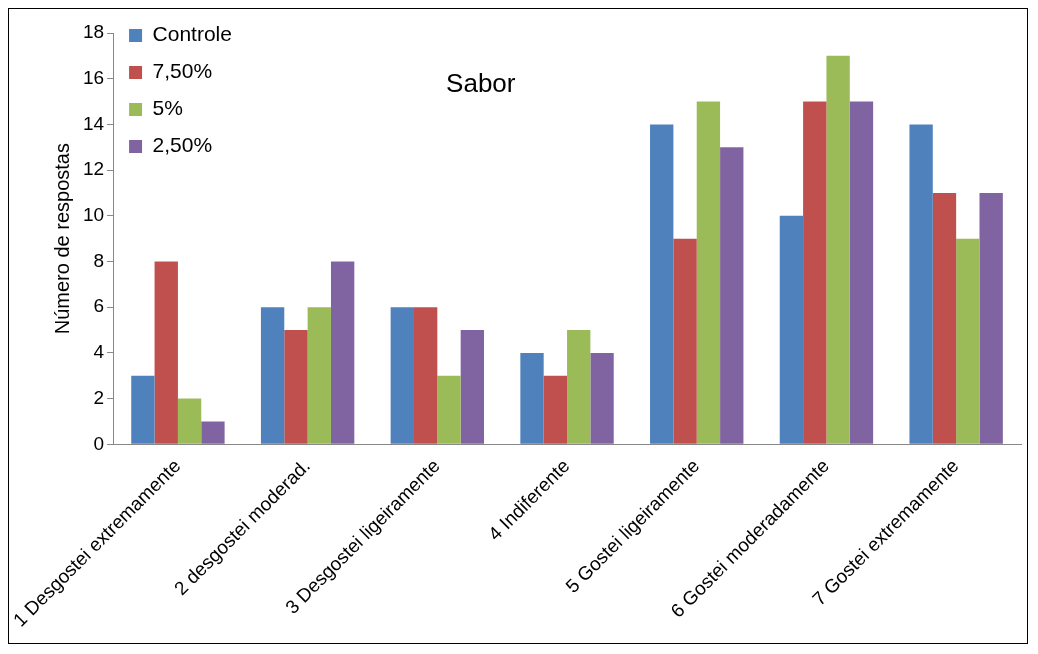 This screenshot has width=1038, height=654. Describe the element at coordinates (93, 215) in the screenshot. I see `y-tick-label: 10` at that location.